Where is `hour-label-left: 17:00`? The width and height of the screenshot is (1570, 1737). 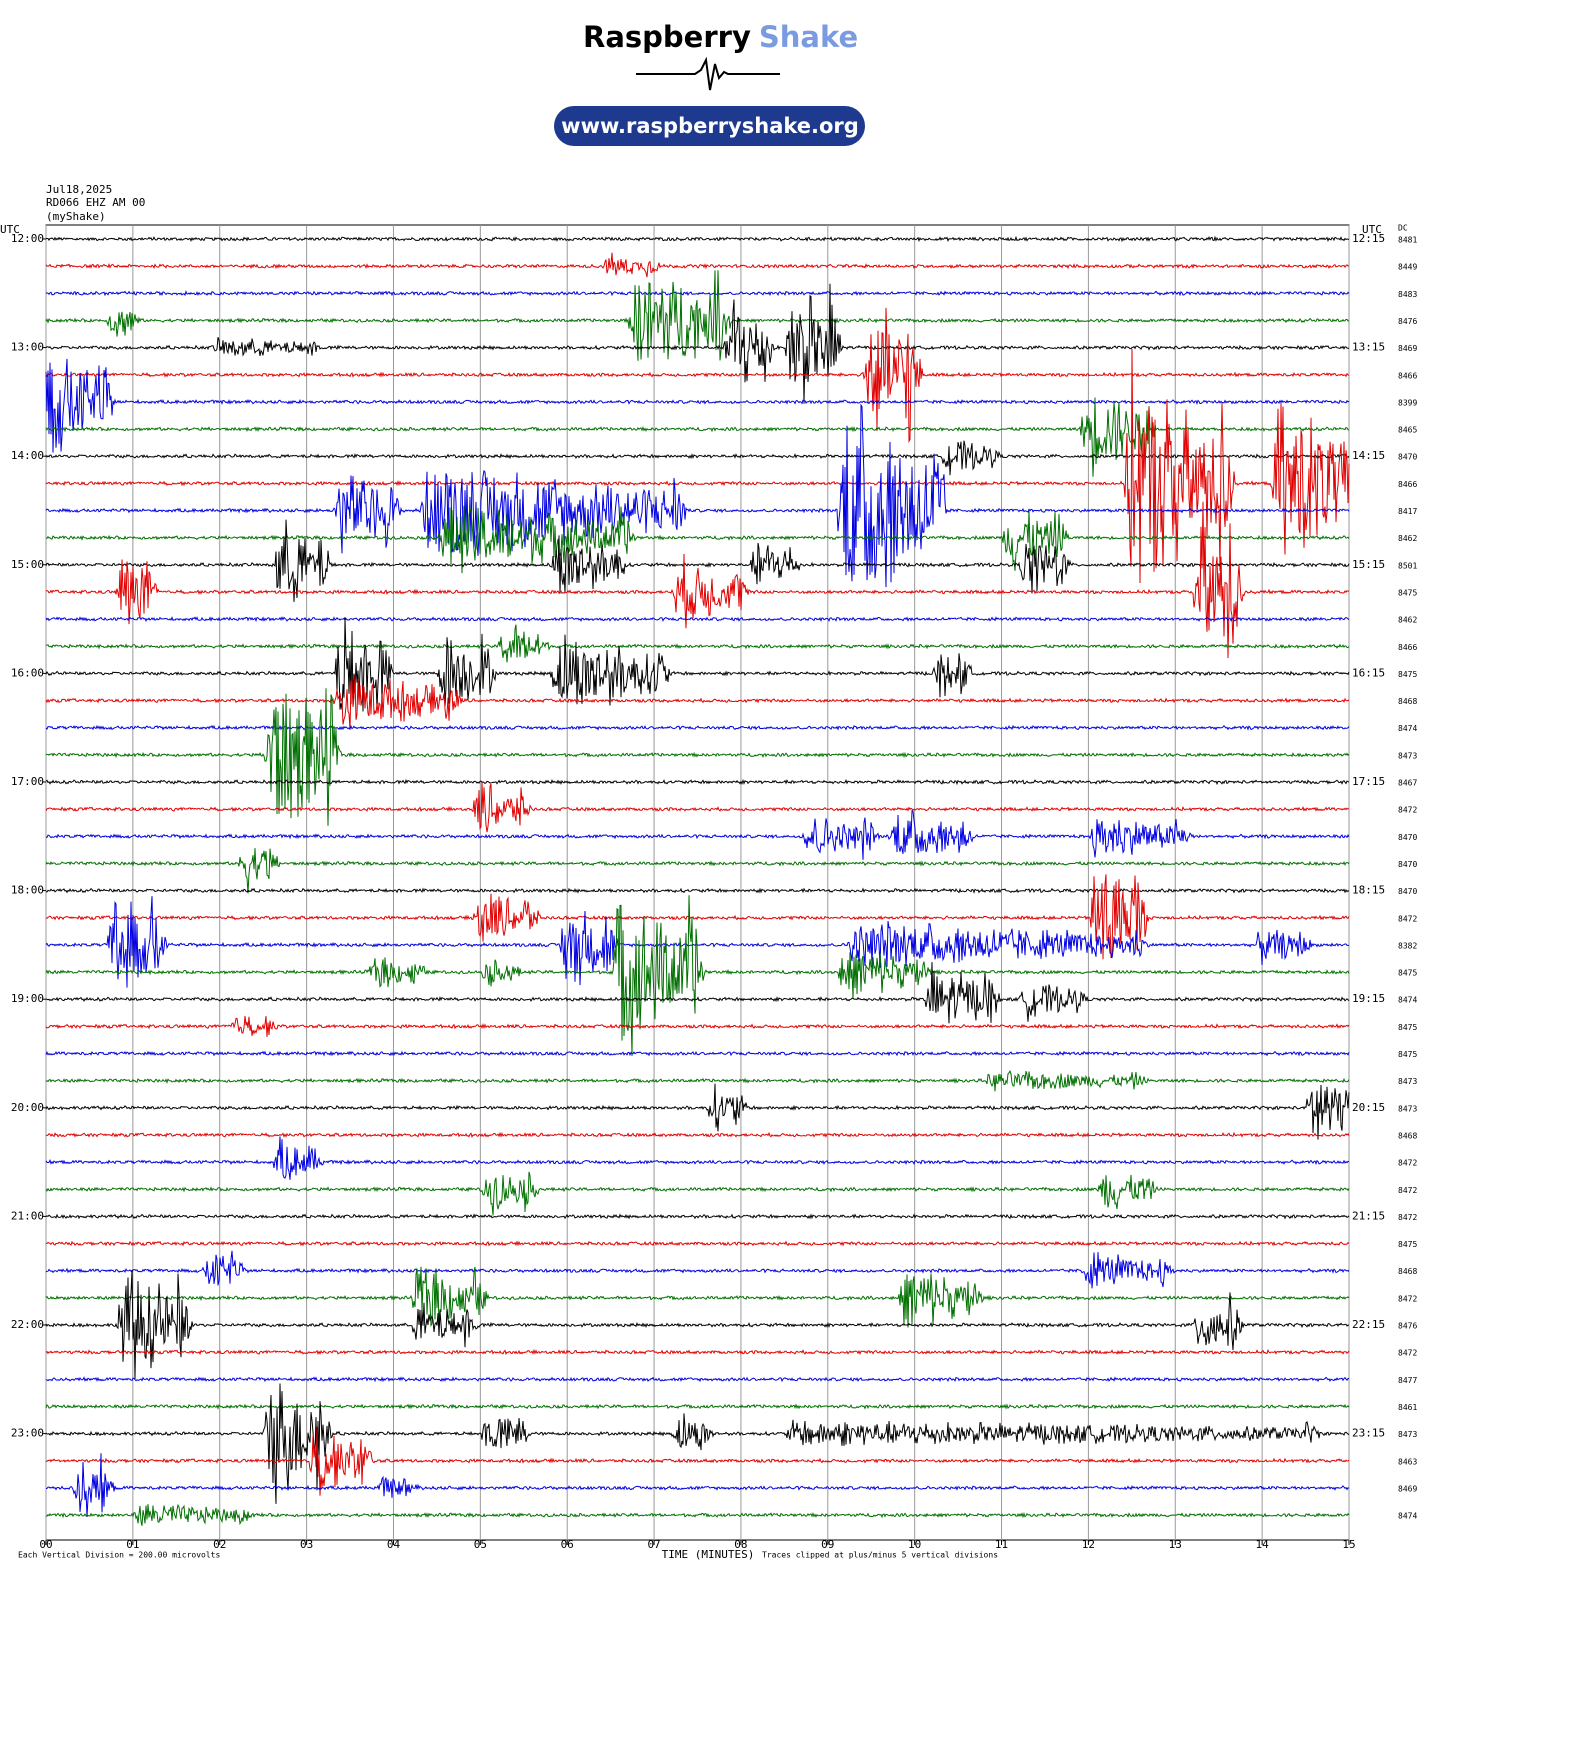
hour-label-left: 17:00 is located at coordinates (27, 781).